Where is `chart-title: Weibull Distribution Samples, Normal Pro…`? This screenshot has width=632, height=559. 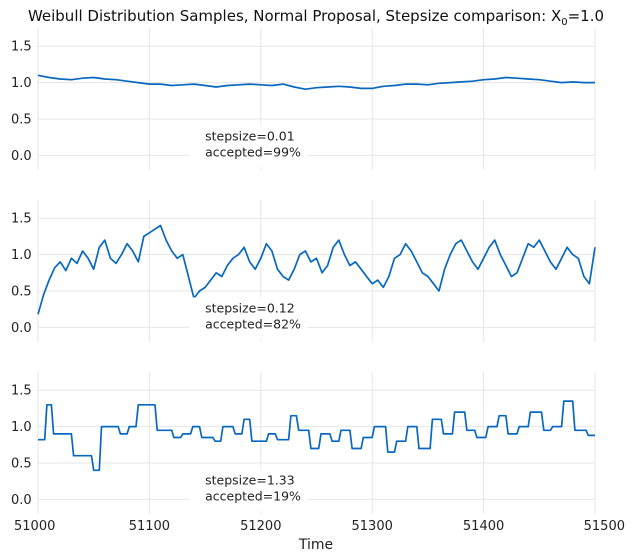
chart-title: Weibull Distribution Samples, Normal Pro… is located at coordinates (316, 17).